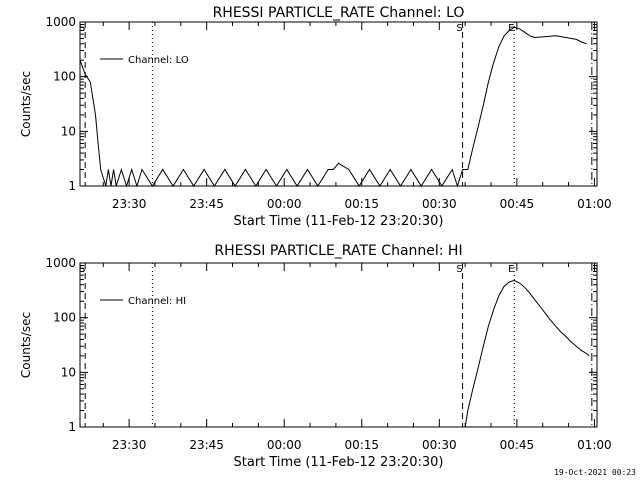 This screenshot has height=484, width=640. I want to click on legend-label: Channel: LO, so click(158, 60).